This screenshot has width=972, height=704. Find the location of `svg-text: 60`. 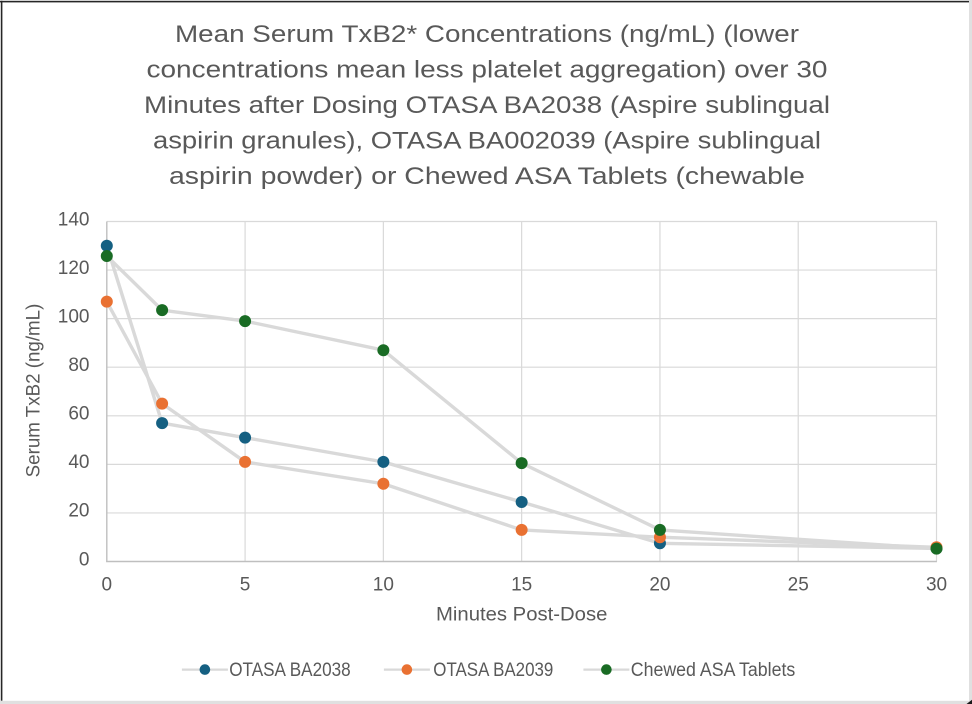

svg-text: 60 is located at coordinates (78, 414).